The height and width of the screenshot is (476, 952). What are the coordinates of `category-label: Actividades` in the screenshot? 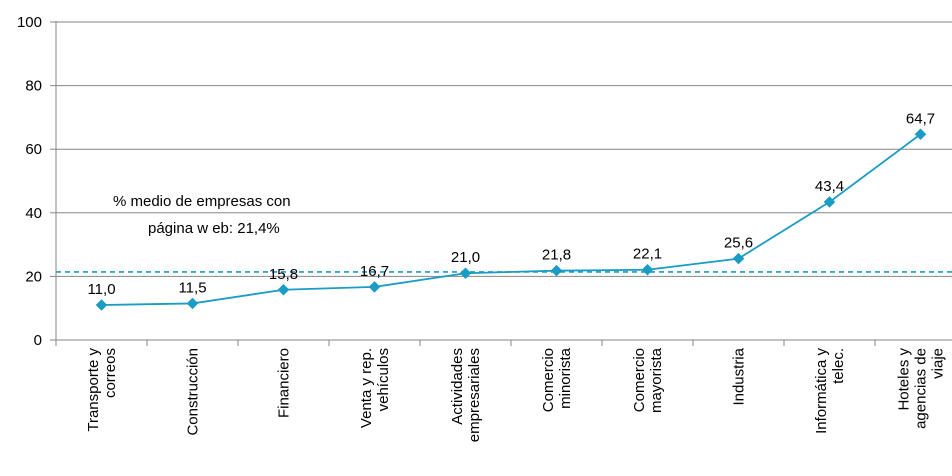 It's located at (457, 386).